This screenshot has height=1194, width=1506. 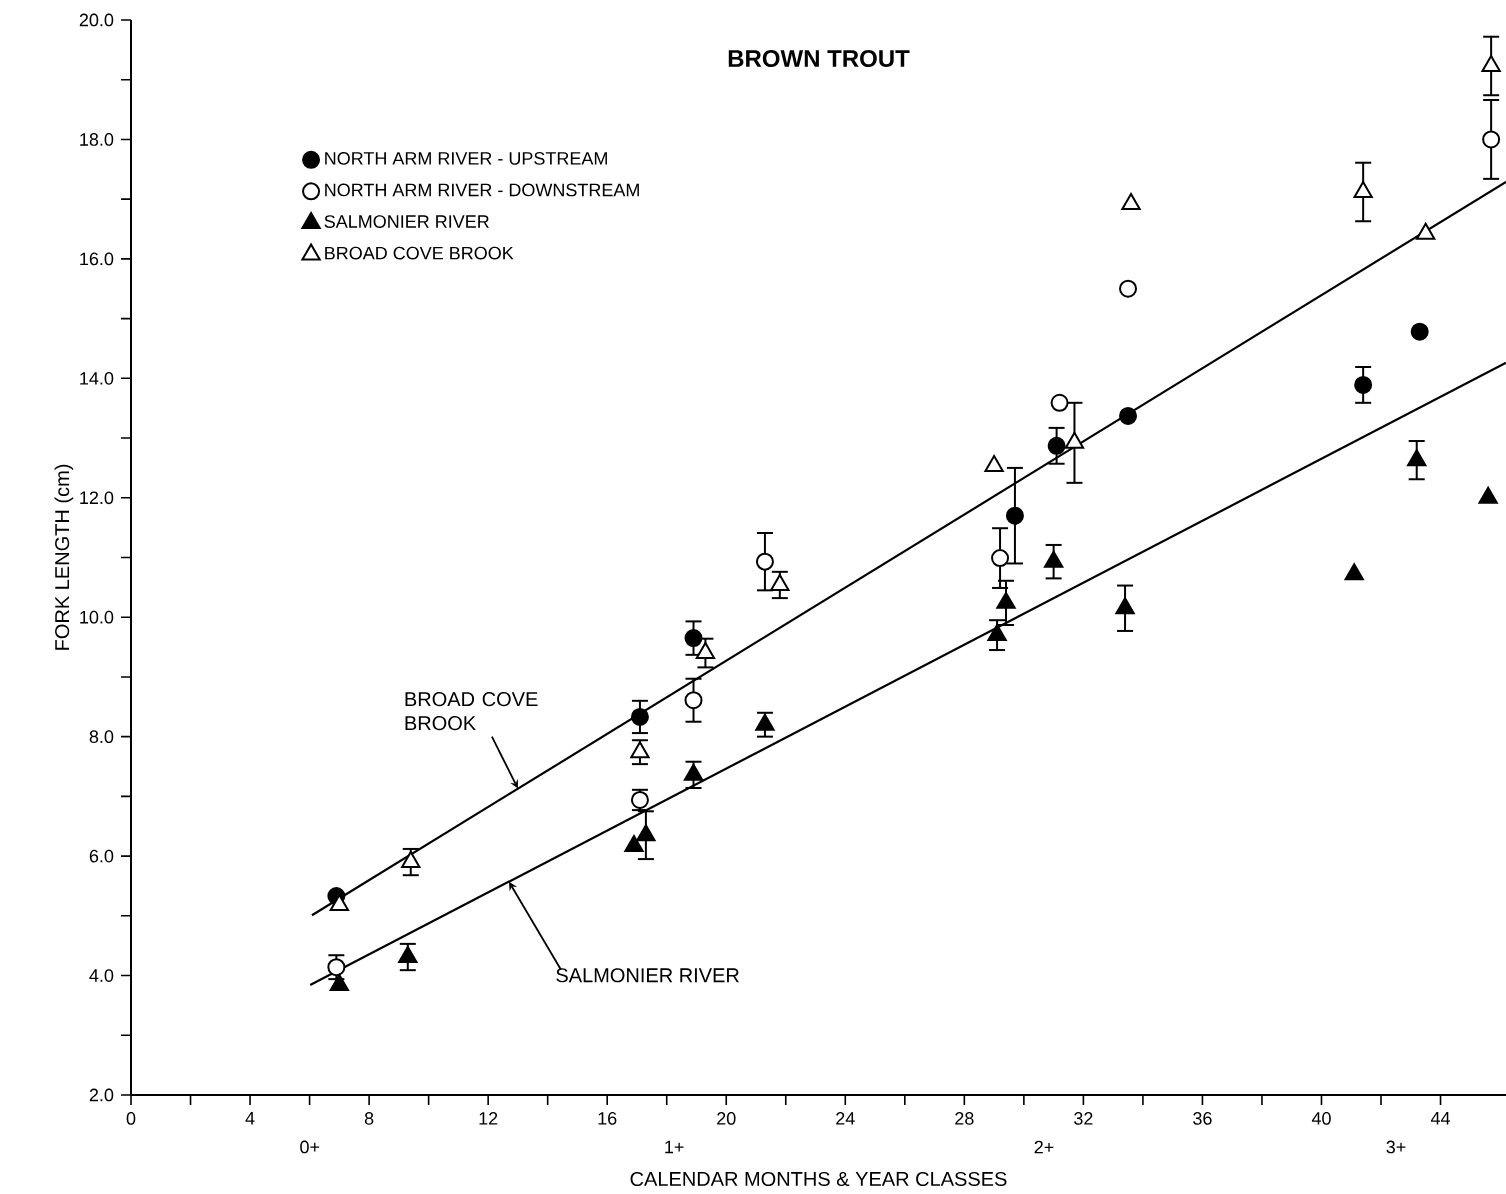 I want to click on x-tick-label: 12, so click(x=488, y=1118).